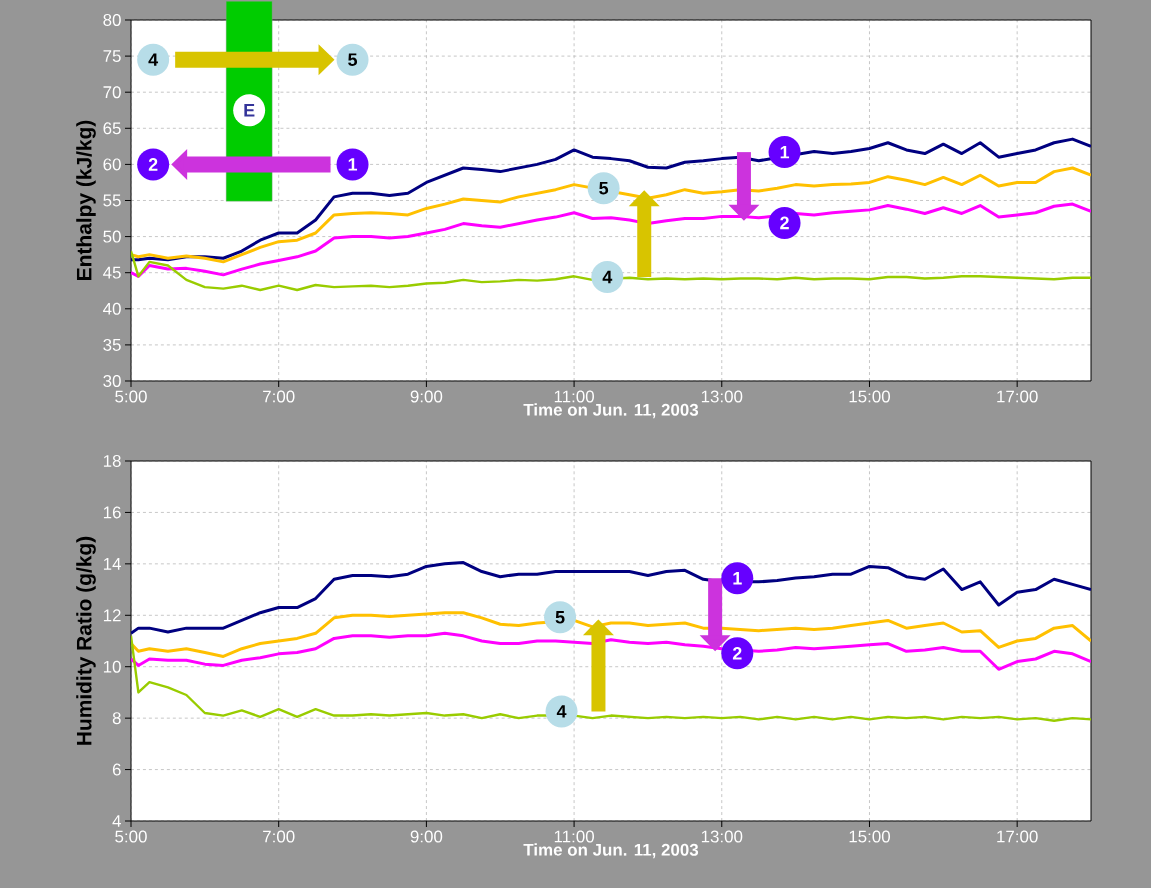 Image resolution: width=1151 pixels, height=888 pixels. What do you see at coordinates (112, 272) in the screenshot?
I see `y-tick-label: 45` at bounding box center [112, 272].